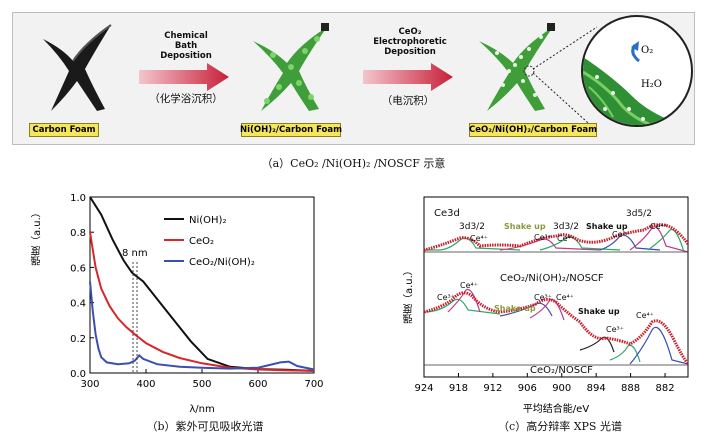  What do you see at coordinates (201, 384) in the screenshot?
I see `x-tick-label: 500` at bounding box center [201, 384].